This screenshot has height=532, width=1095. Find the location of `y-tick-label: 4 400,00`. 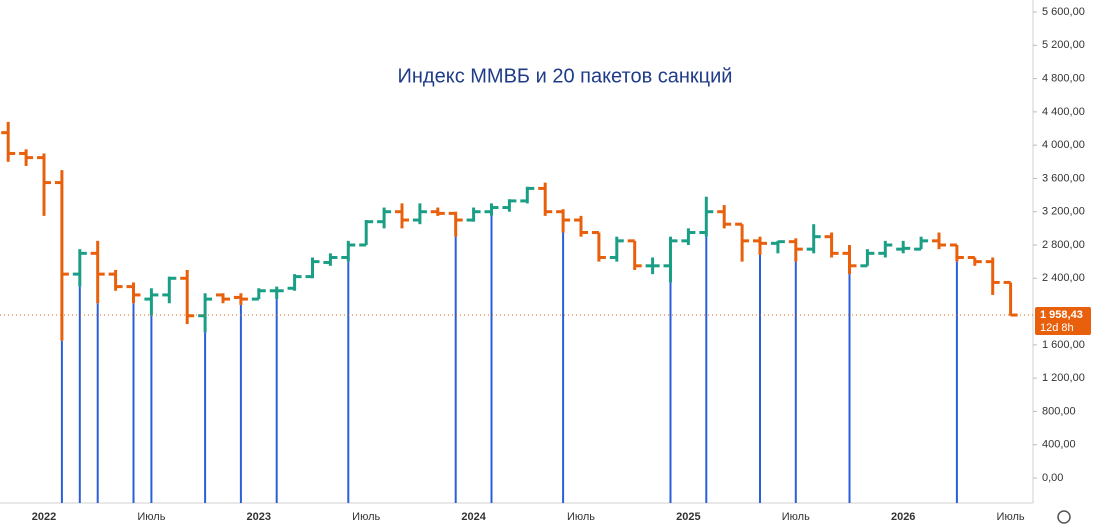

y-tick-label: 4 400,00 is located at coordinates (1063, 112).